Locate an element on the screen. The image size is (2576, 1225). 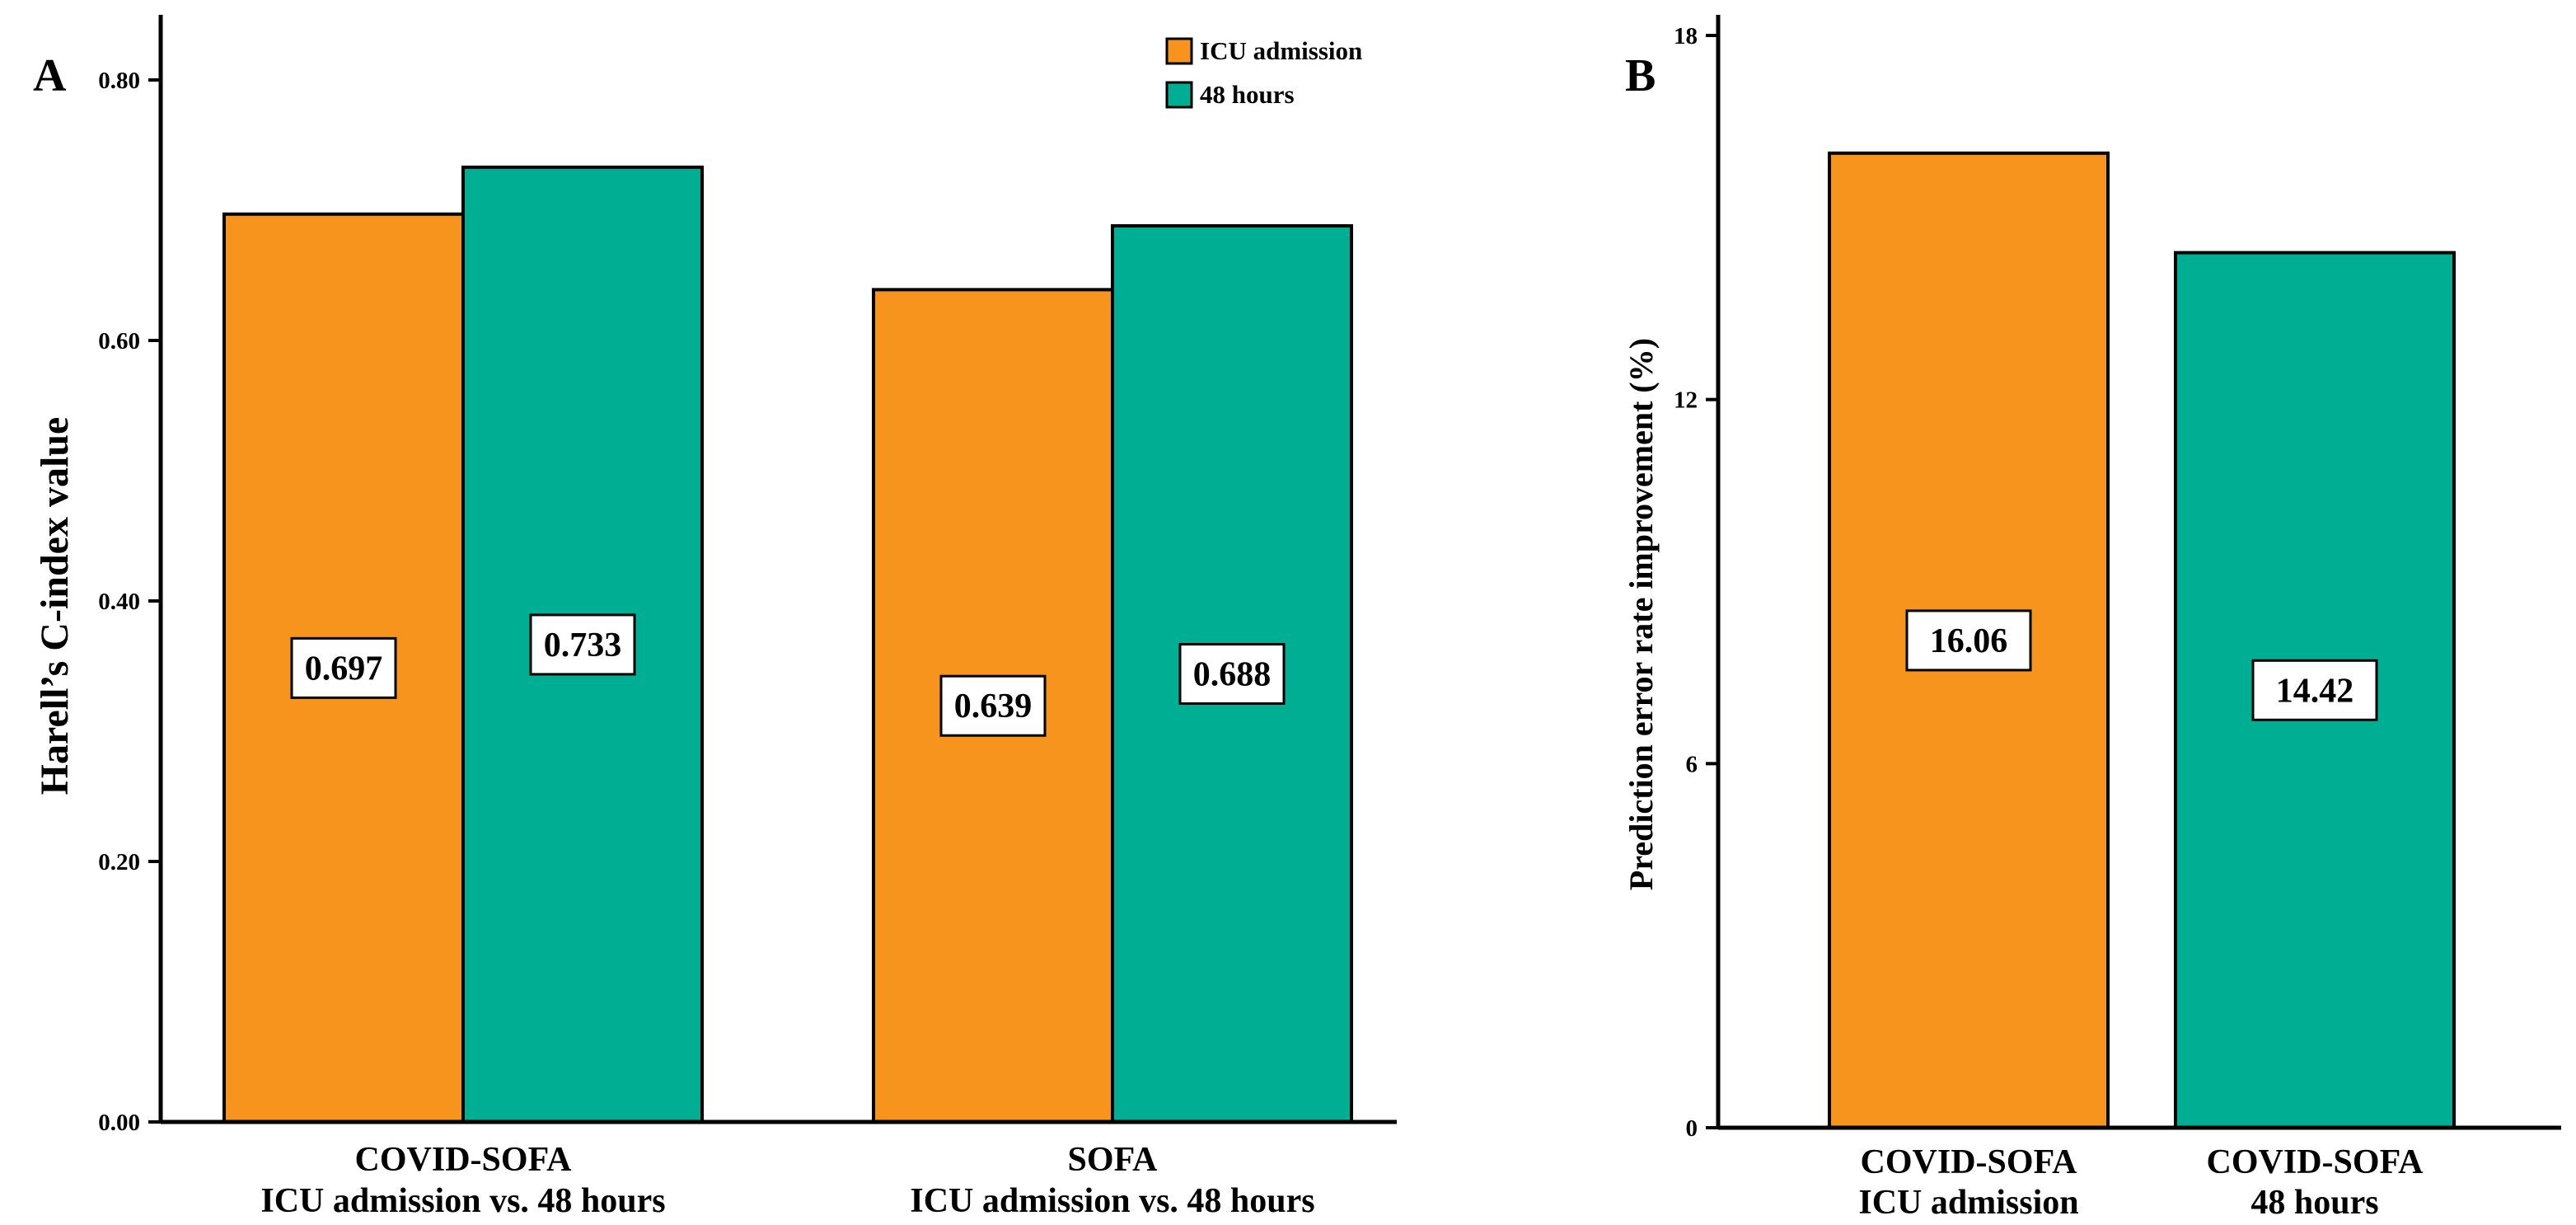
data-label: 0.733 is located at coordinates (583, 645).